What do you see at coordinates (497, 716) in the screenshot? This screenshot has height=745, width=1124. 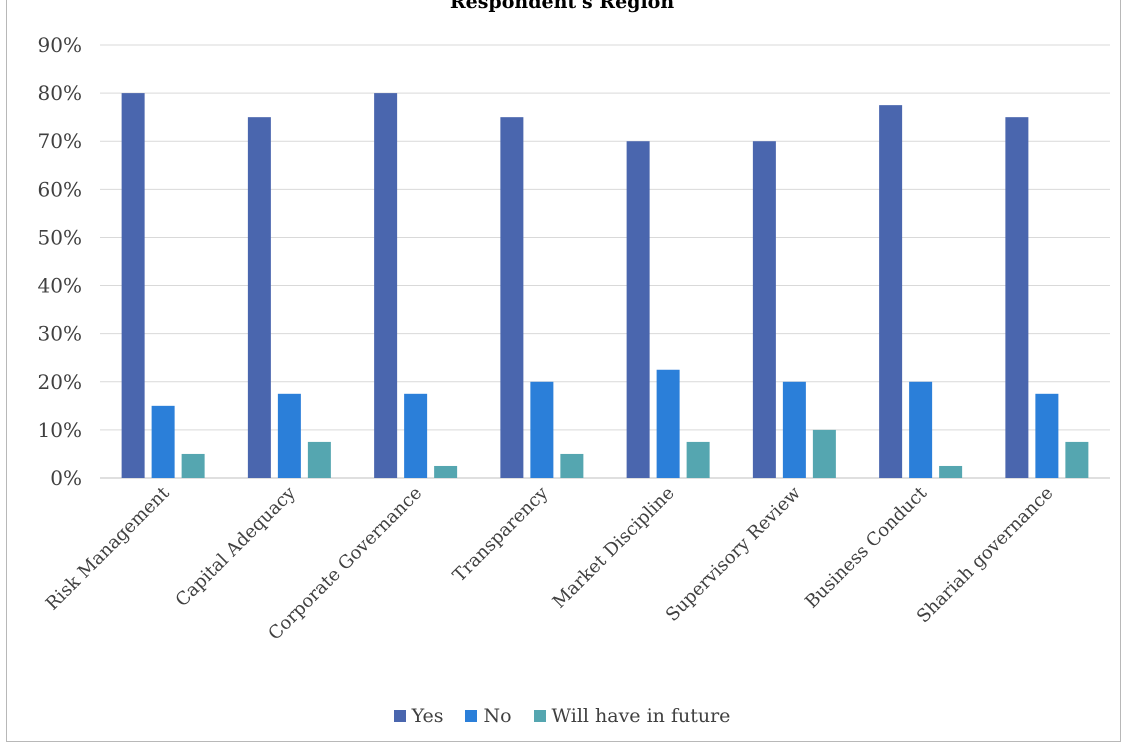 I see `legend-label: No` at bounding box center [497, 716].